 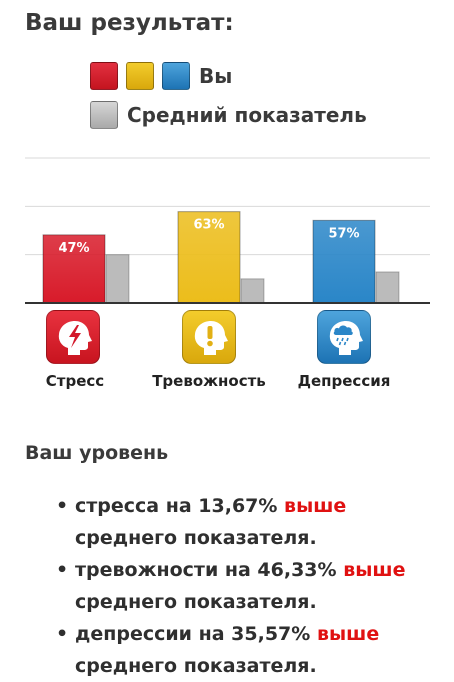 I want to click on page-title: Ваш результат:, so click(x=129, y=23).